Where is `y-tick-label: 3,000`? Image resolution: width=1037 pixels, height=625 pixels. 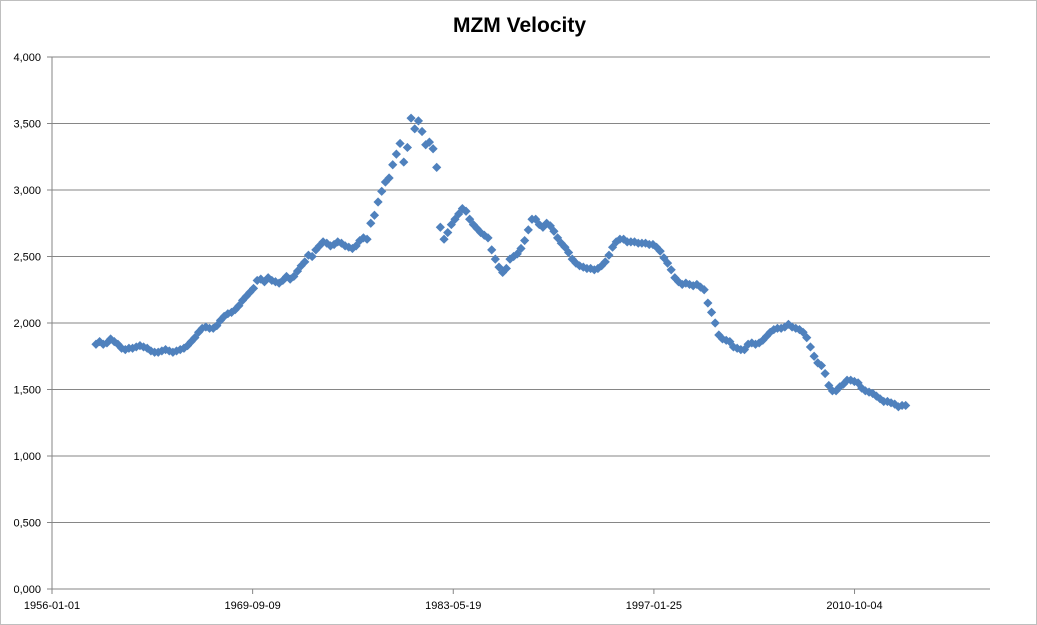 y-tick-label: 3,000 is located at coordinates (27, 191).